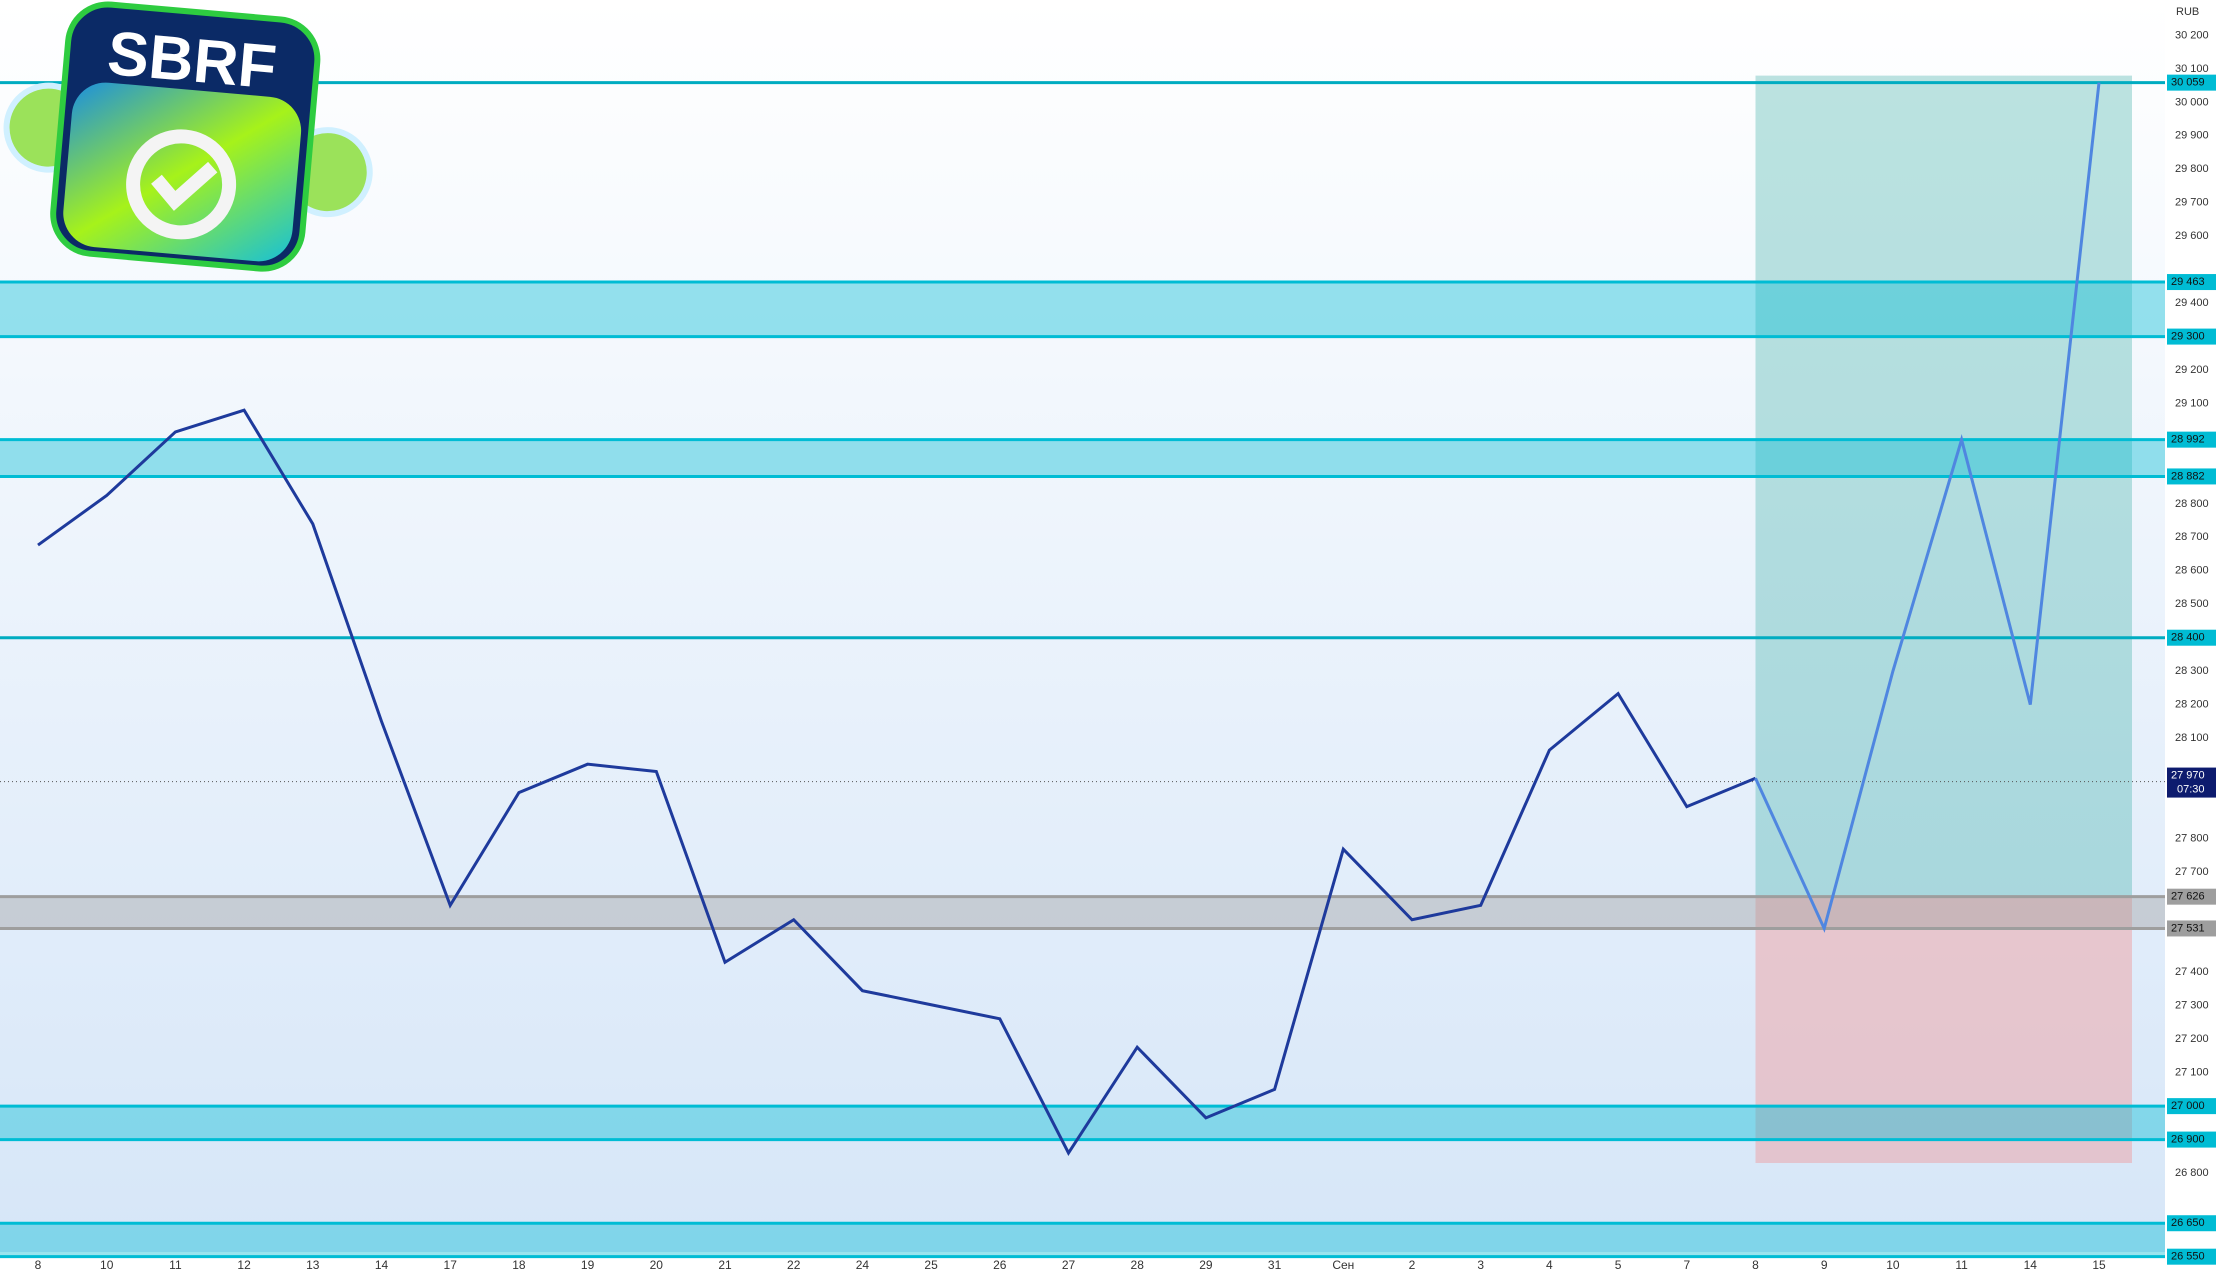 The height and width of the screenshot is (1280, 2218). What do you see at coordinates (588, 1265) in the screenshot?
I see `x-tick-label: 19` at bounding box center [588, 1265].